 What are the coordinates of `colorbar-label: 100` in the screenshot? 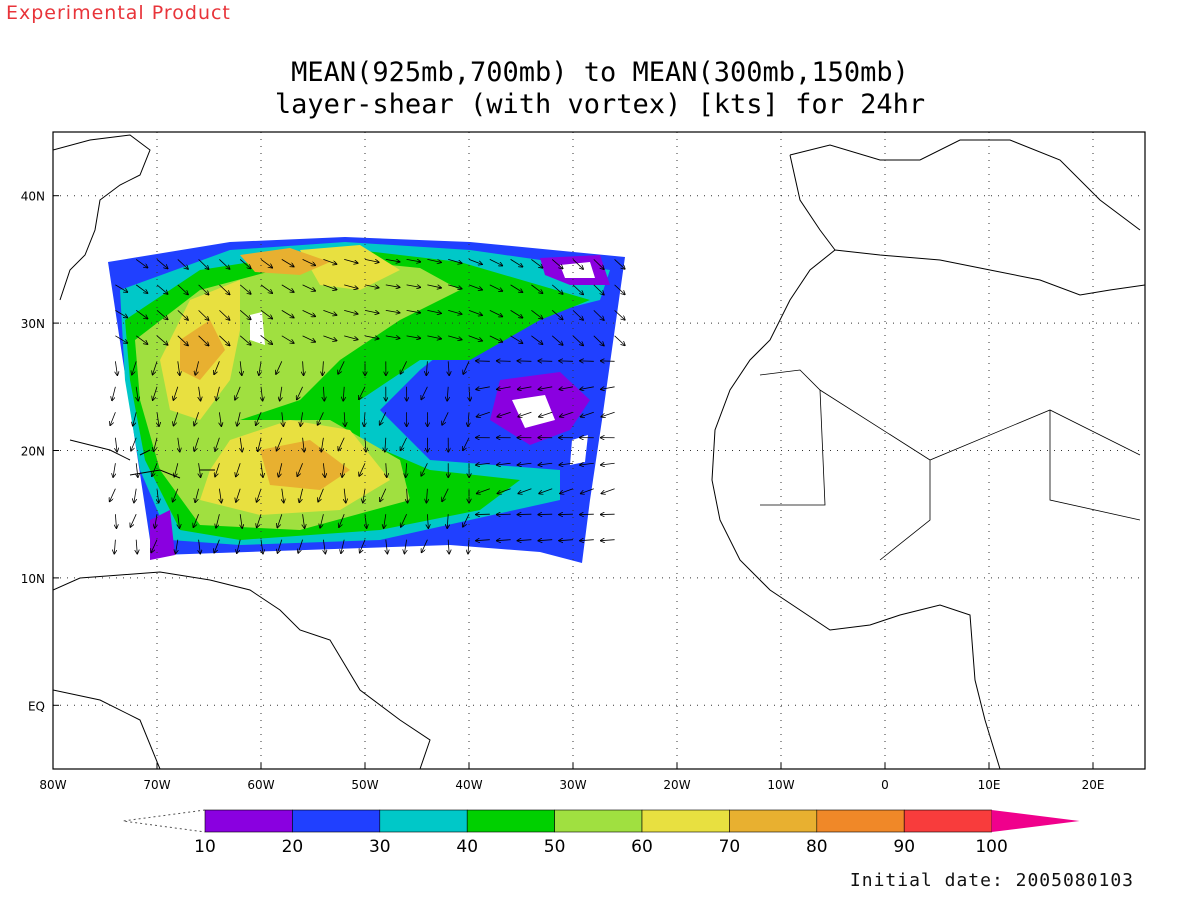 It's located at (991, 847).